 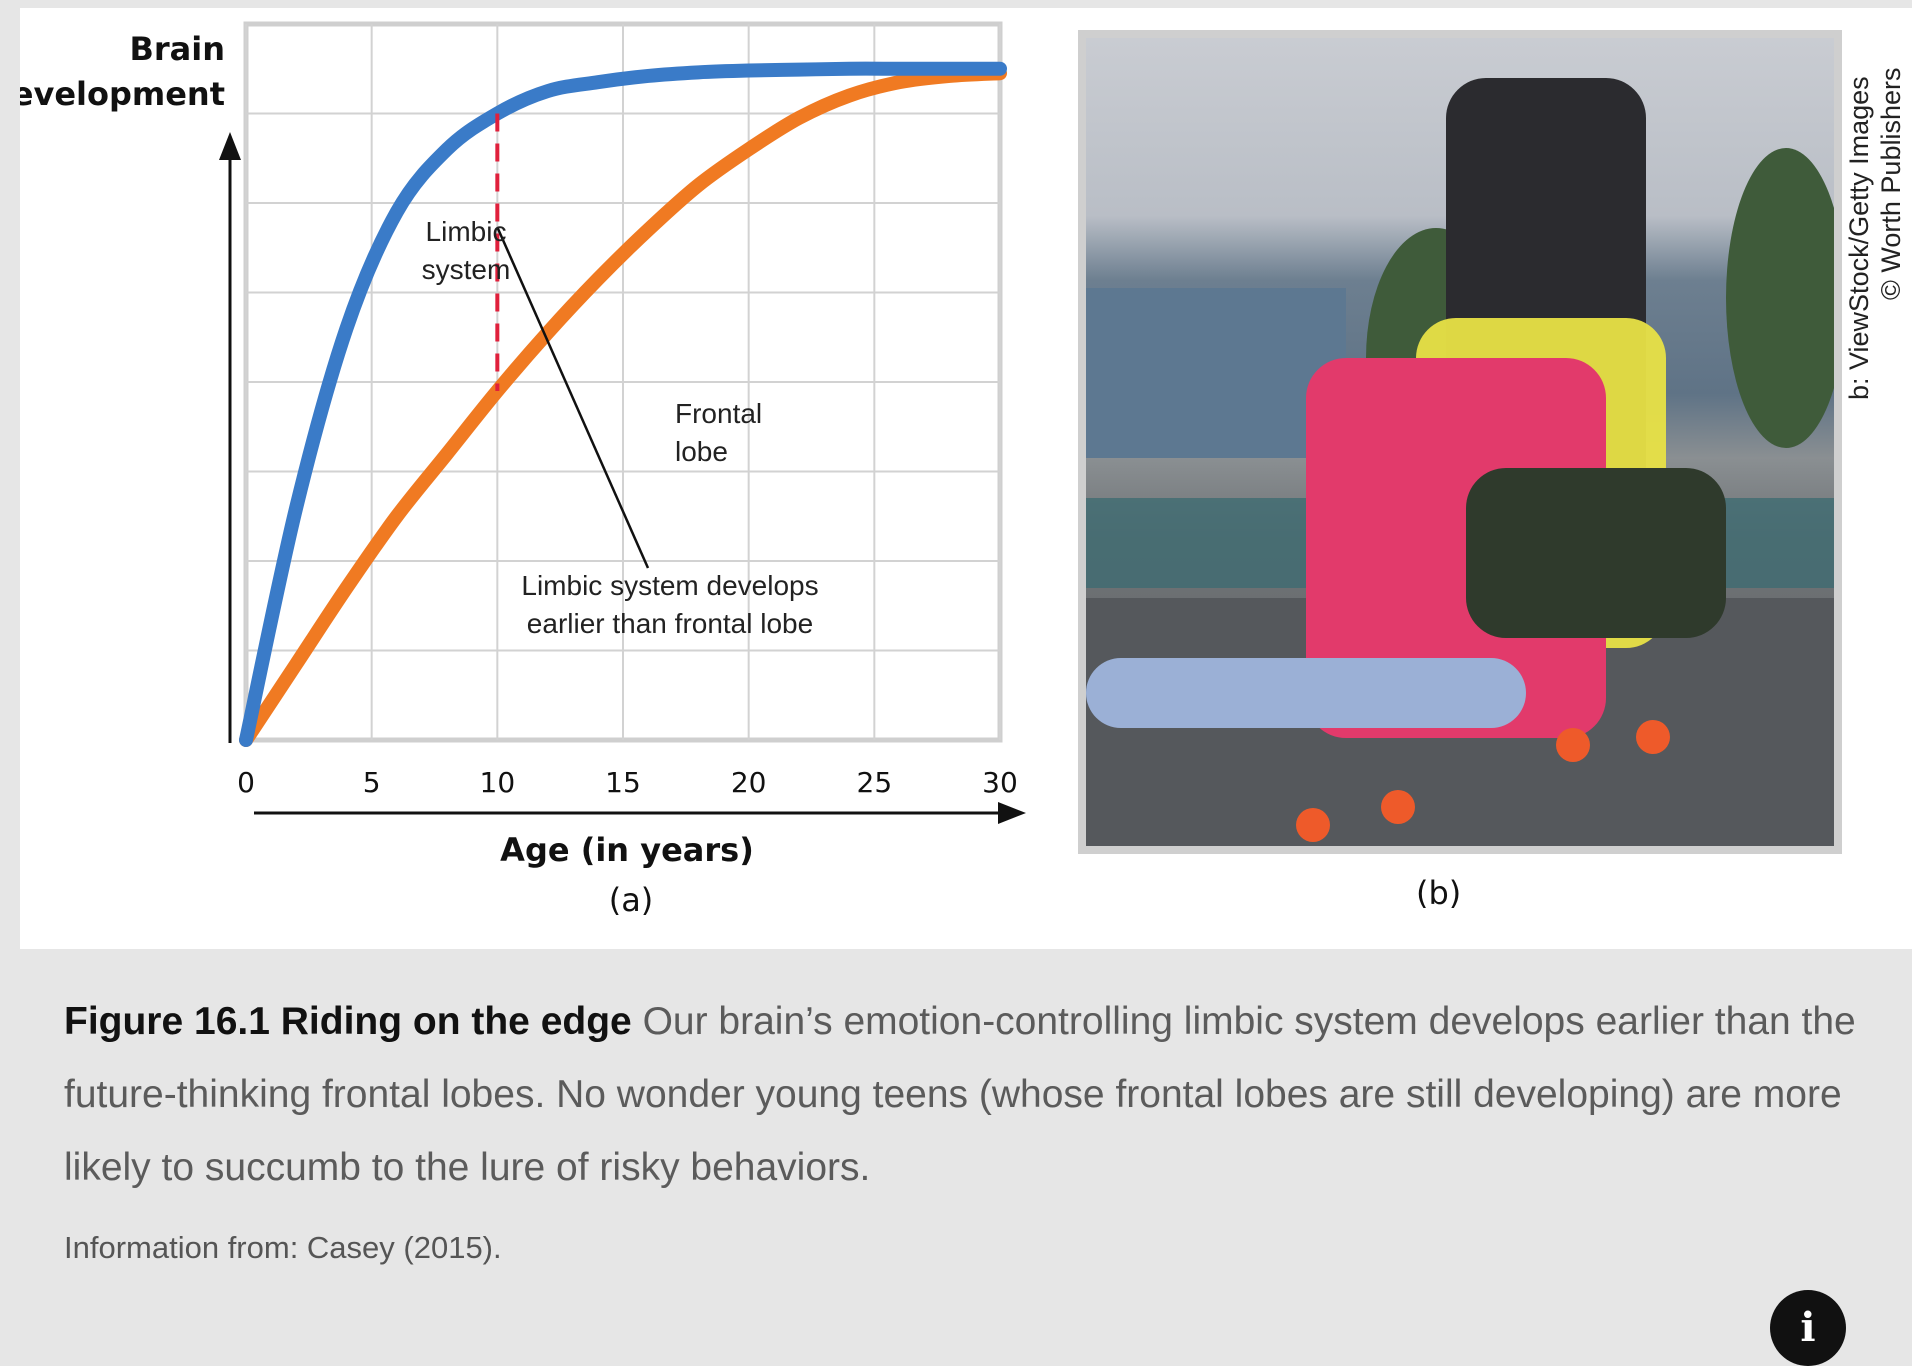 What do you see at coordinates (627, 850) in the screenshot?
I see `x-axis-label: Age (in years)` at bounding box center [627, 850].